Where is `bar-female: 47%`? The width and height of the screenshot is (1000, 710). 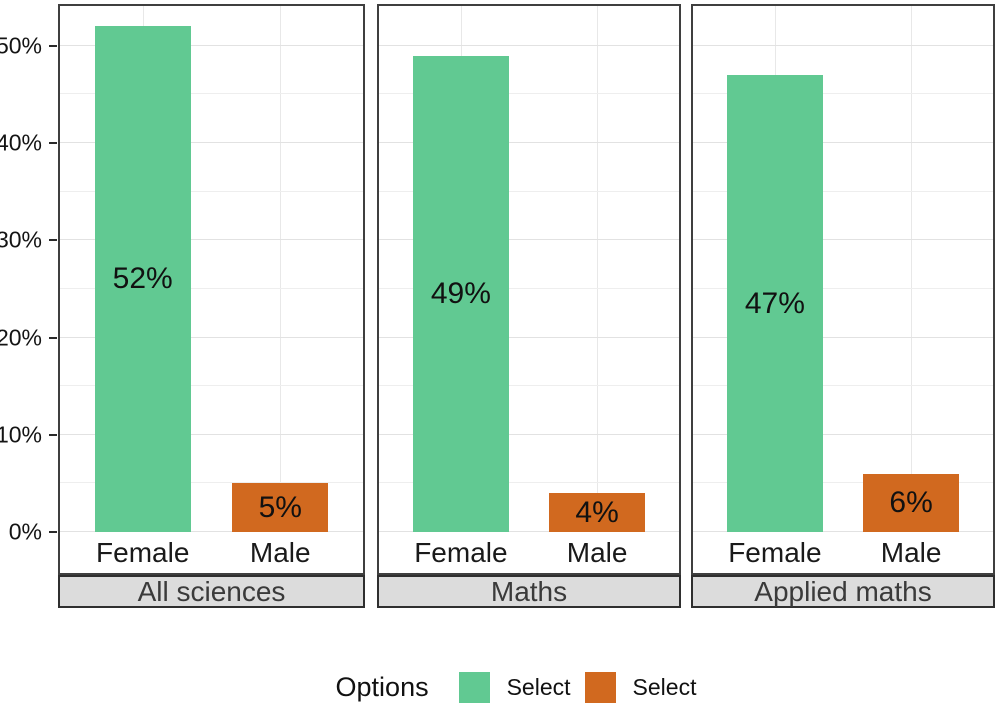 bar-female: 47% is located at coordinates (775, 303).